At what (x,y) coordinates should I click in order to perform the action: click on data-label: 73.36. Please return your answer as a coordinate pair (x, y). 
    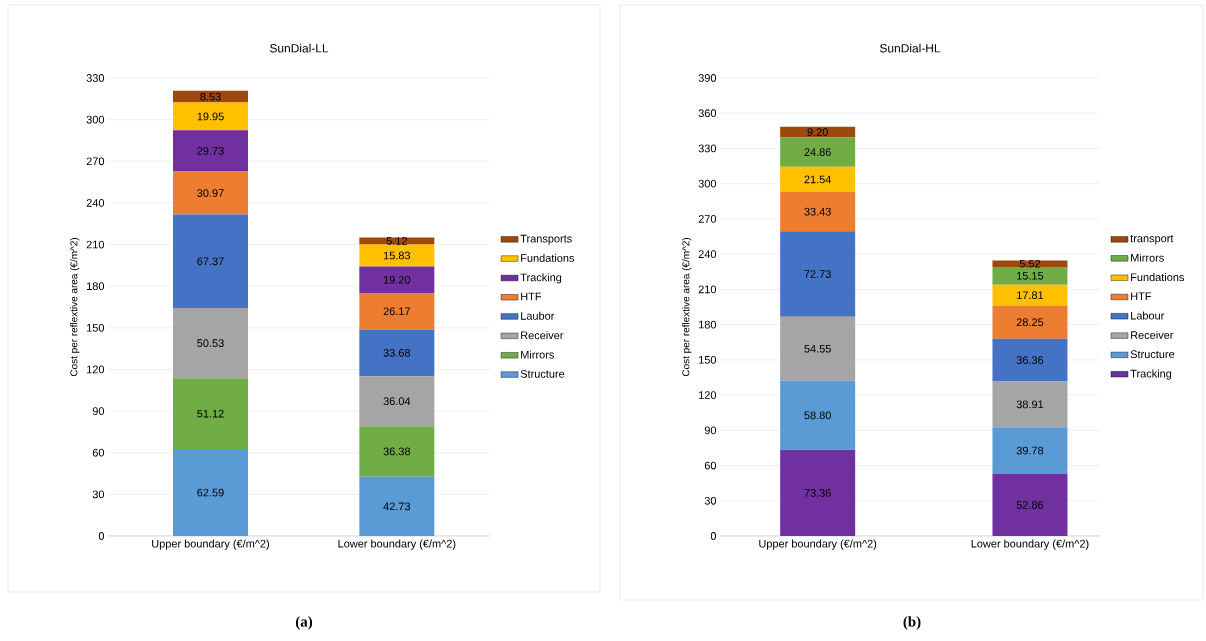
    Looking at the image, I should click on (817, 493).